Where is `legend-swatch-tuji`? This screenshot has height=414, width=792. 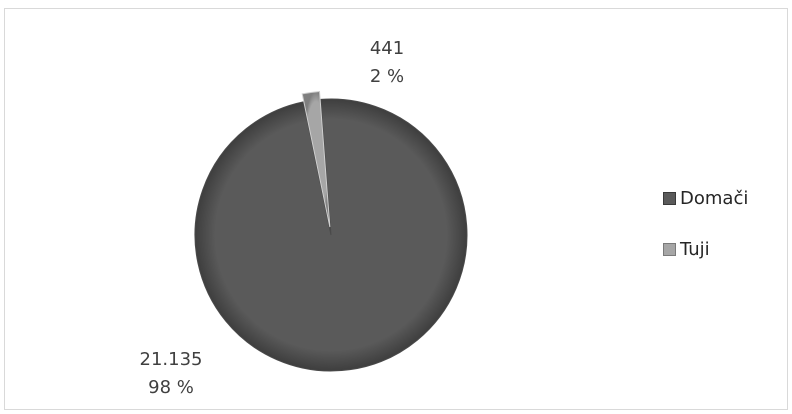 legend-swatch-tuji is located at coordinates (669, 249).